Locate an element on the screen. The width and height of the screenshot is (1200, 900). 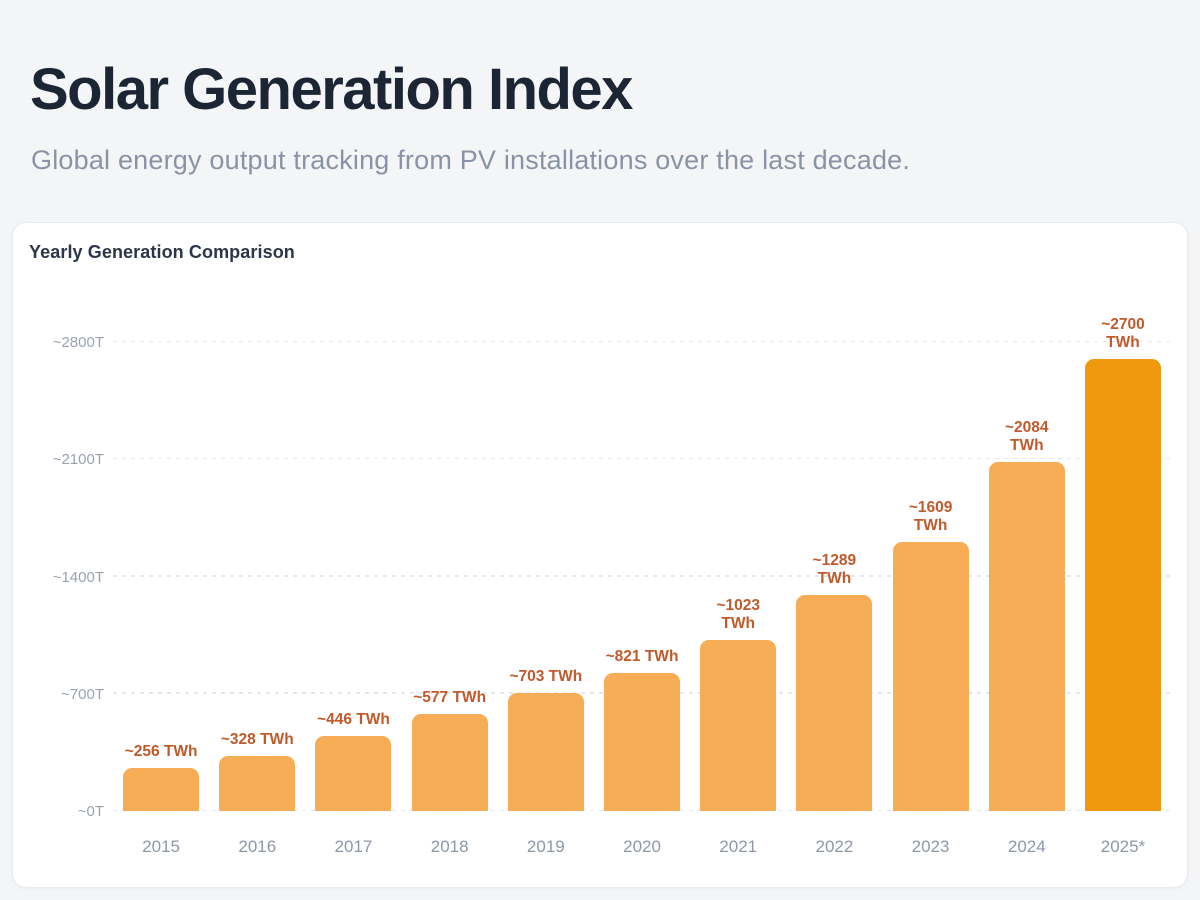
bar-group: ~256 TWh 2015 is located at coordinates (161, 578).